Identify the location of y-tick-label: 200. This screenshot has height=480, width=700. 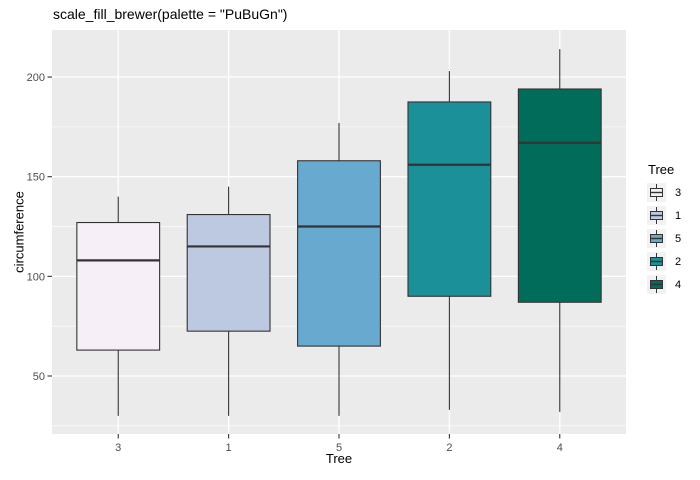
(36, 78).